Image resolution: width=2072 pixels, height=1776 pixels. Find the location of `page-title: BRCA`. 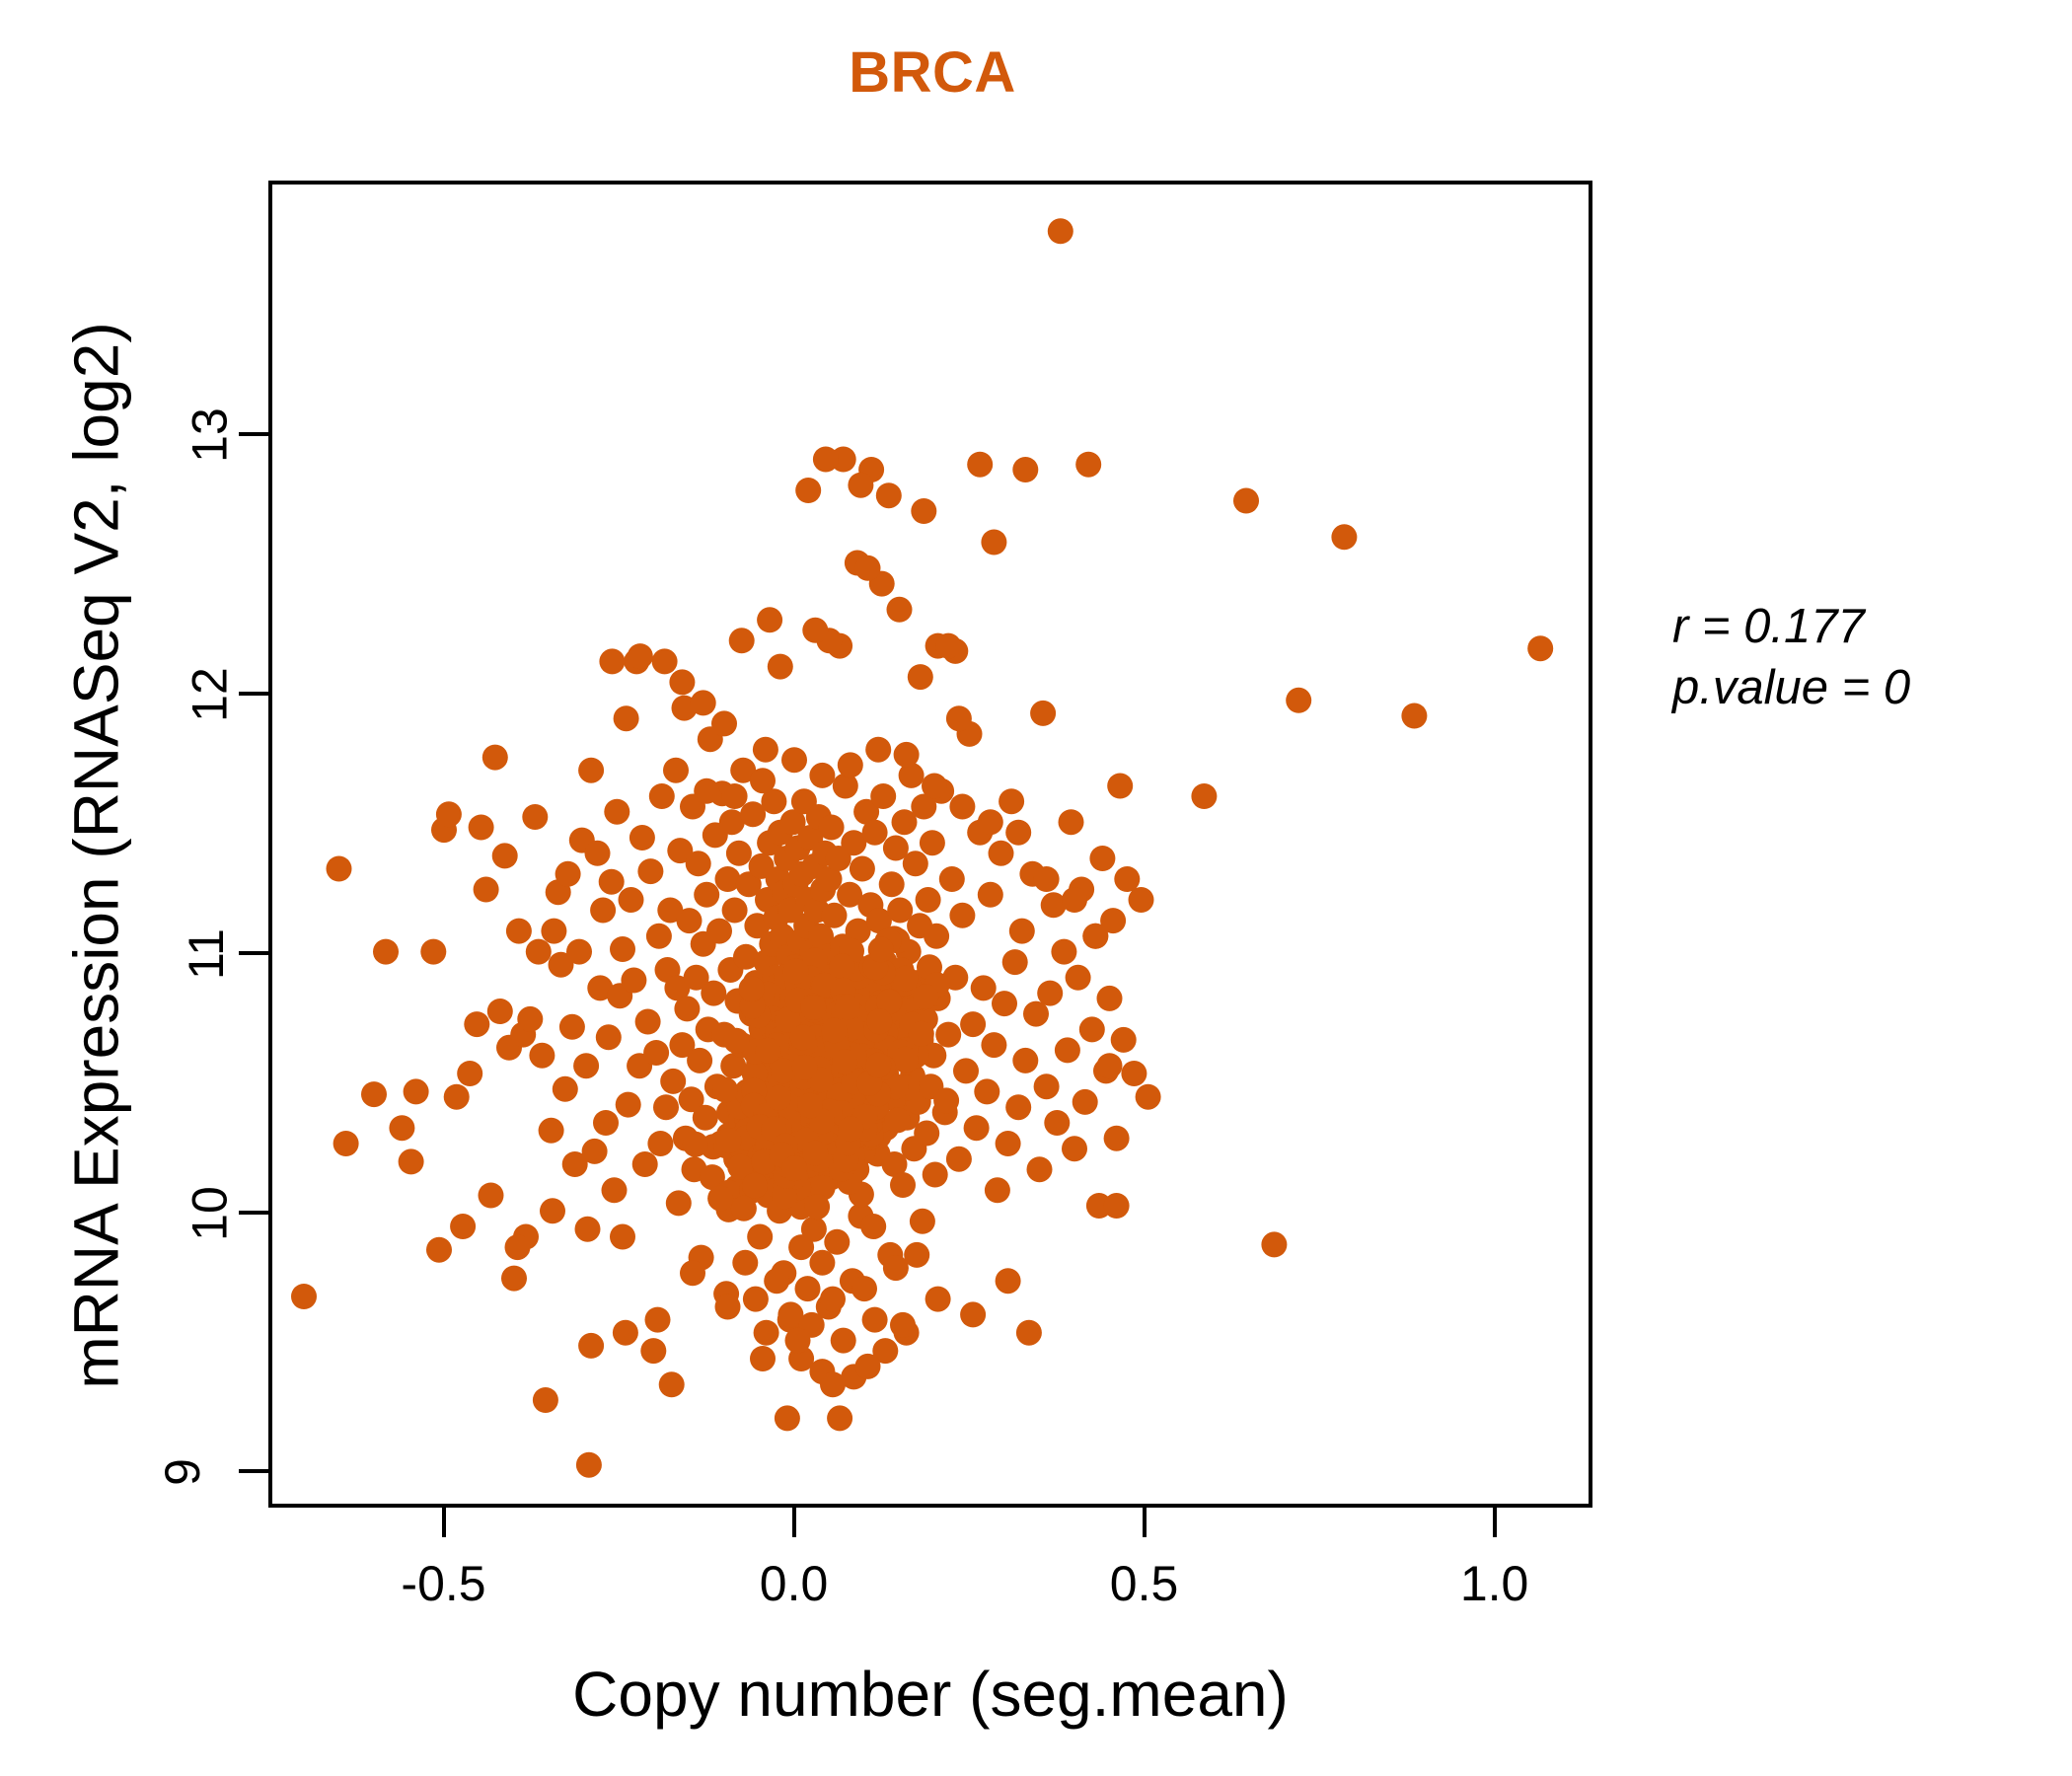

page-title: BRCA is located at coordinates (933, 73).